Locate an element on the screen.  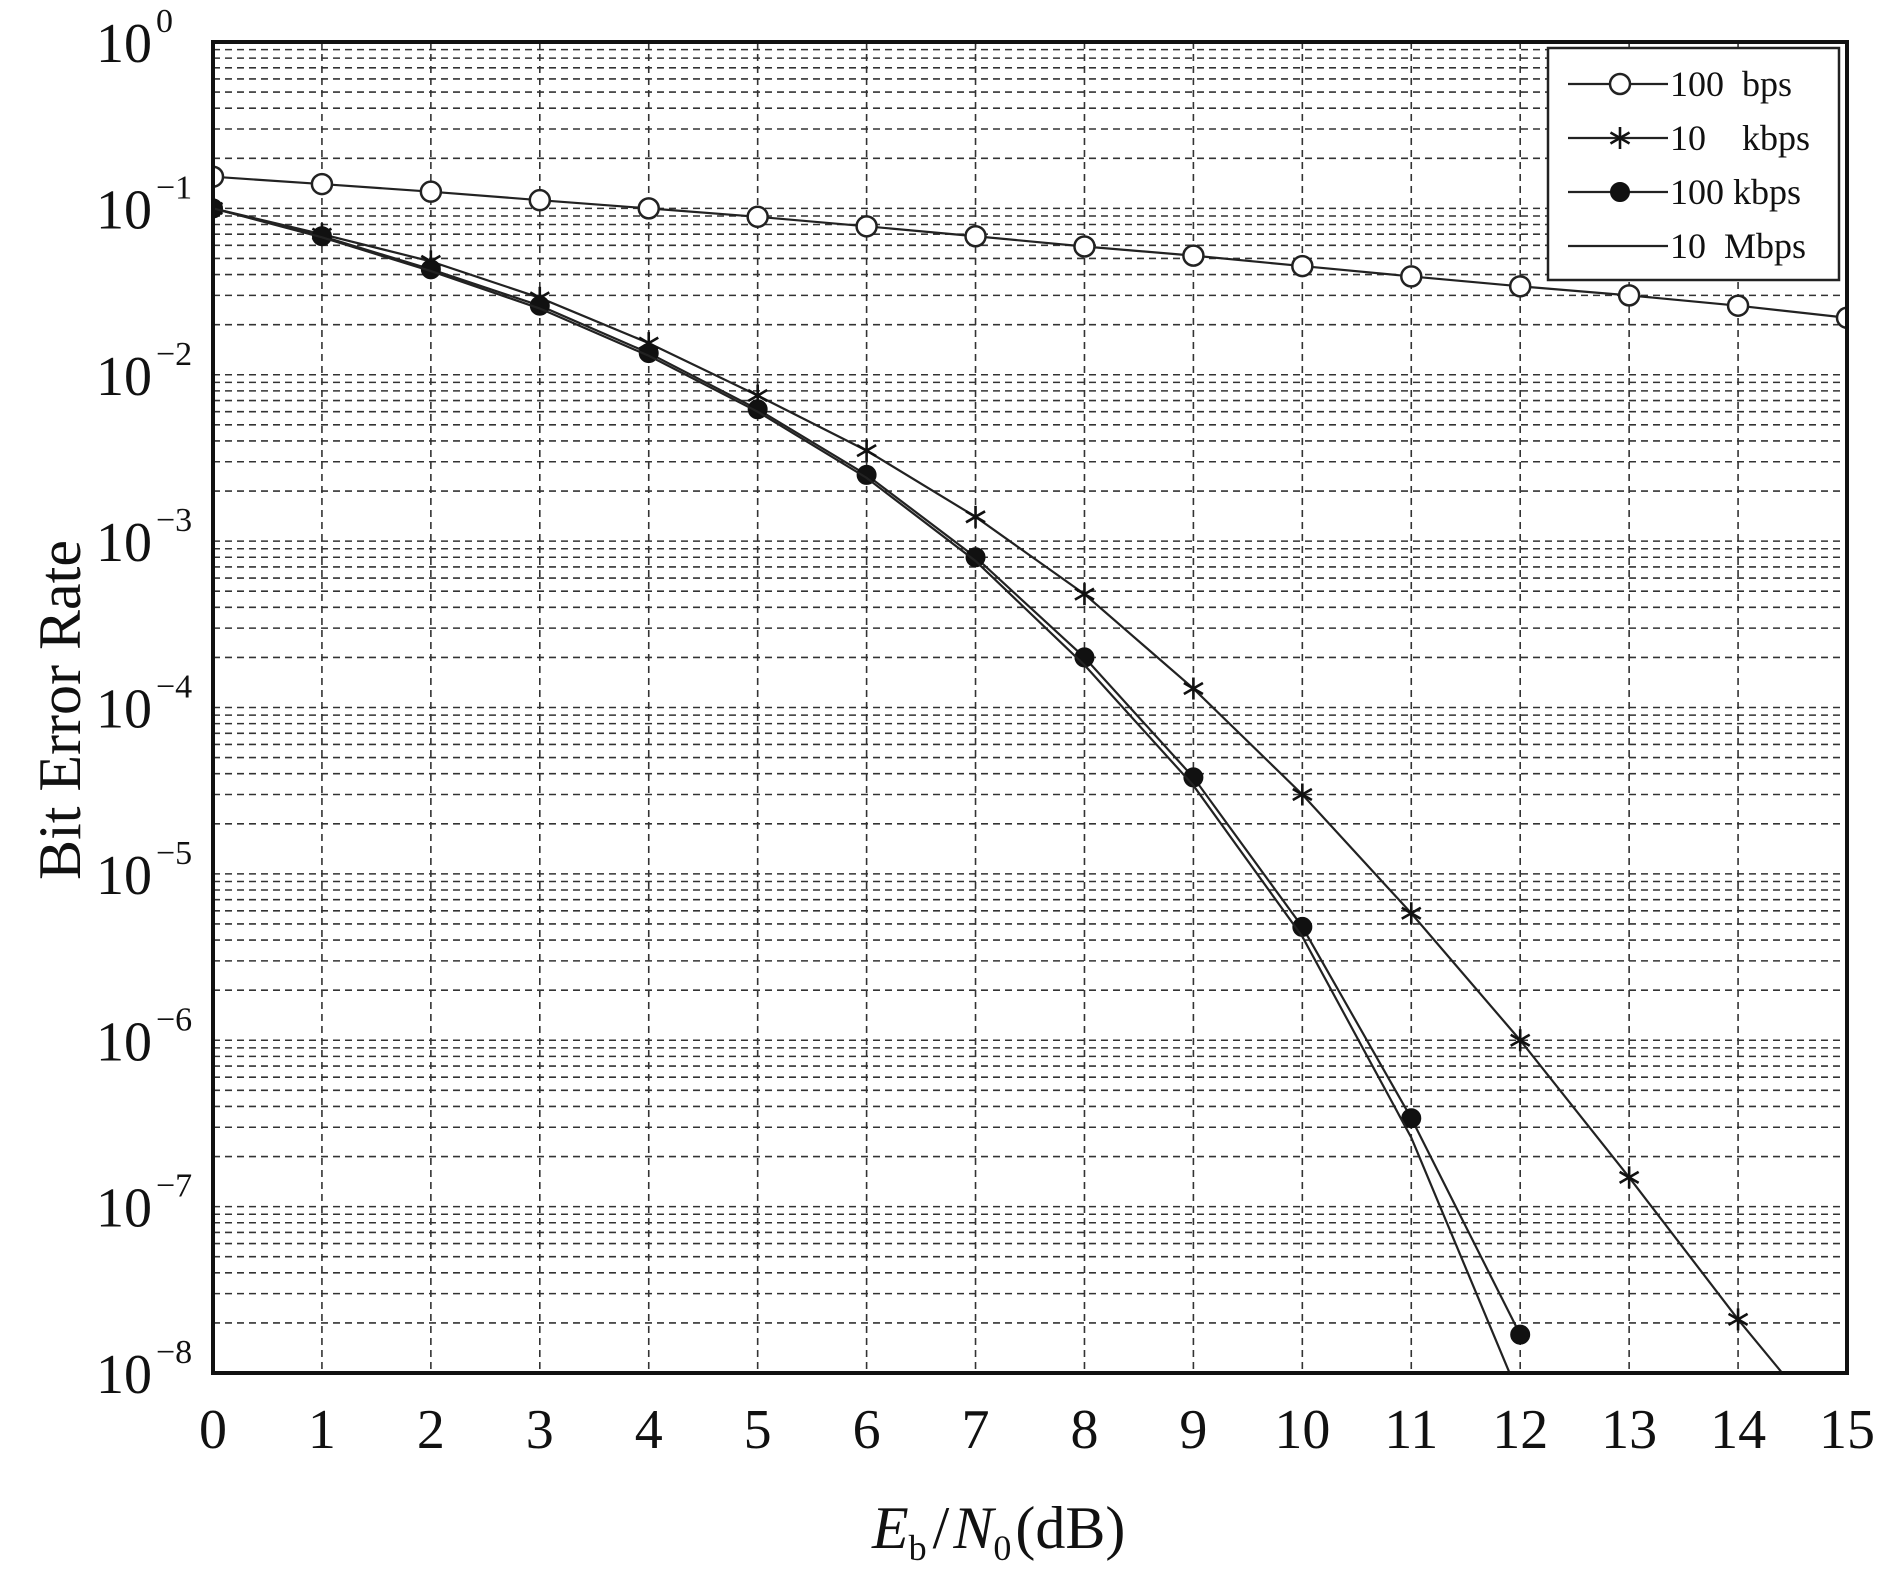
x-label-n: N is located at coordinates (974, 1528).